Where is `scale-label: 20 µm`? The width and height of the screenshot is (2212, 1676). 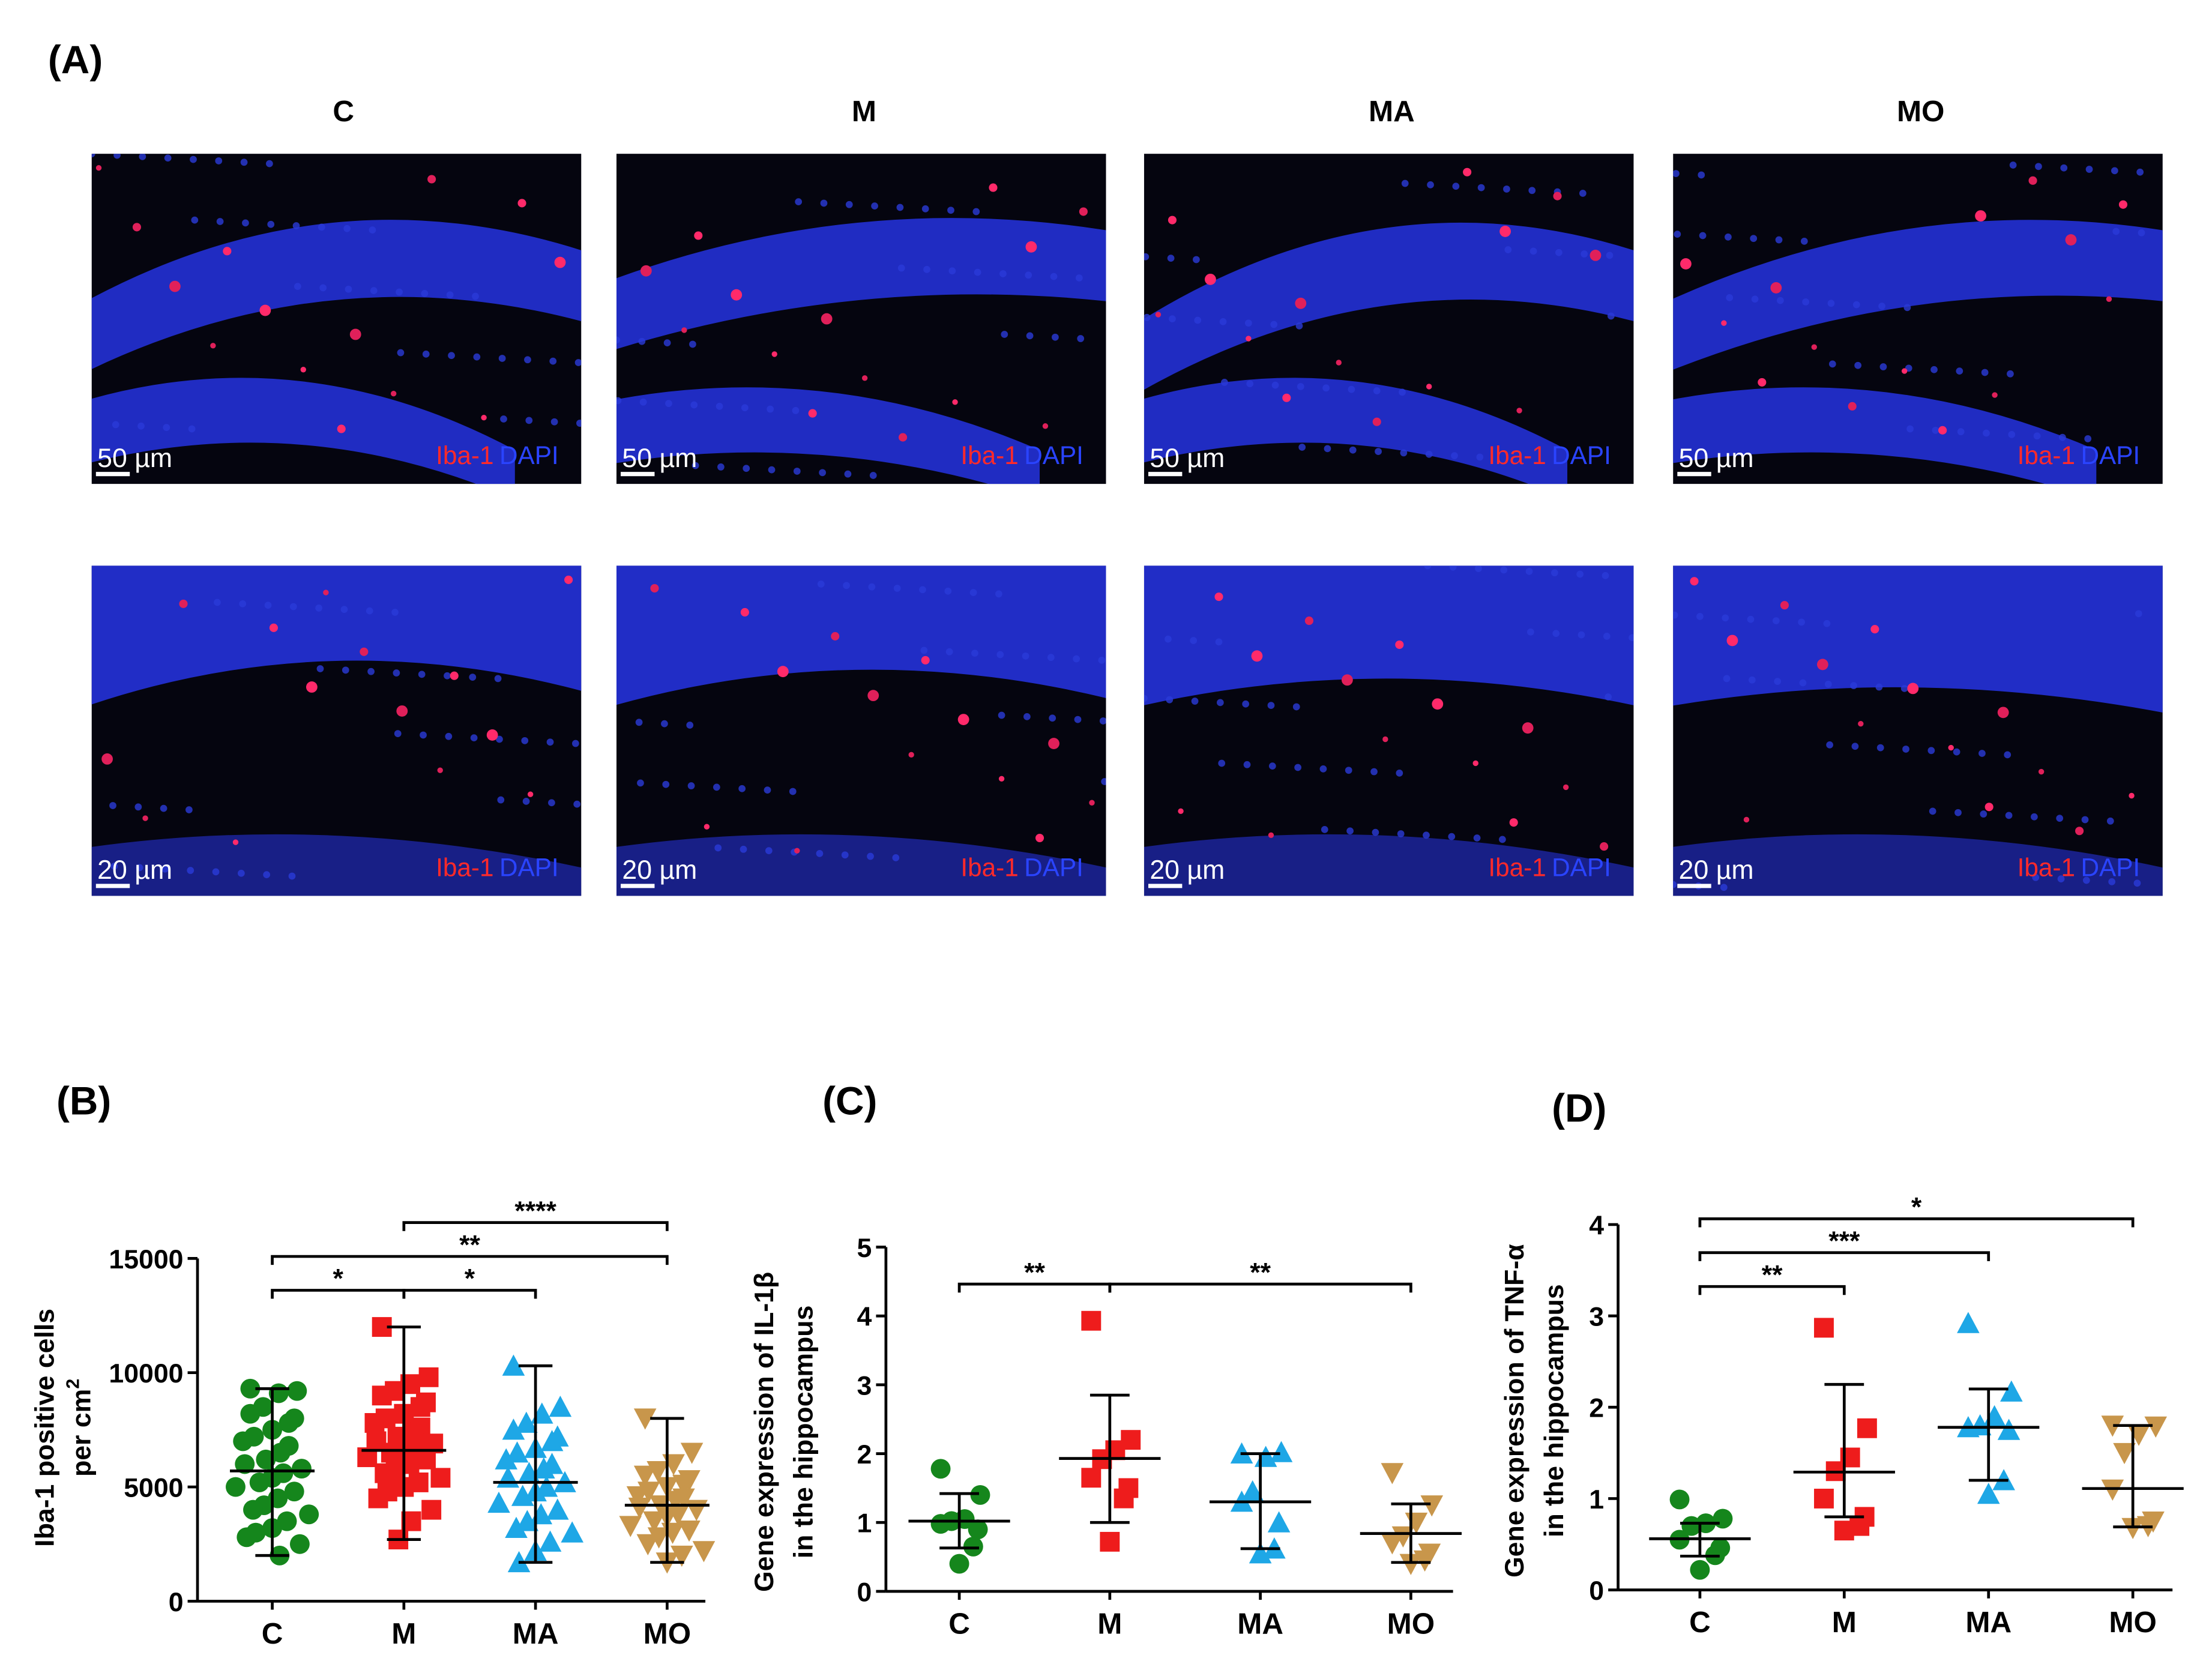 scale-label: 20 µm is located at coordinates (134, 870).